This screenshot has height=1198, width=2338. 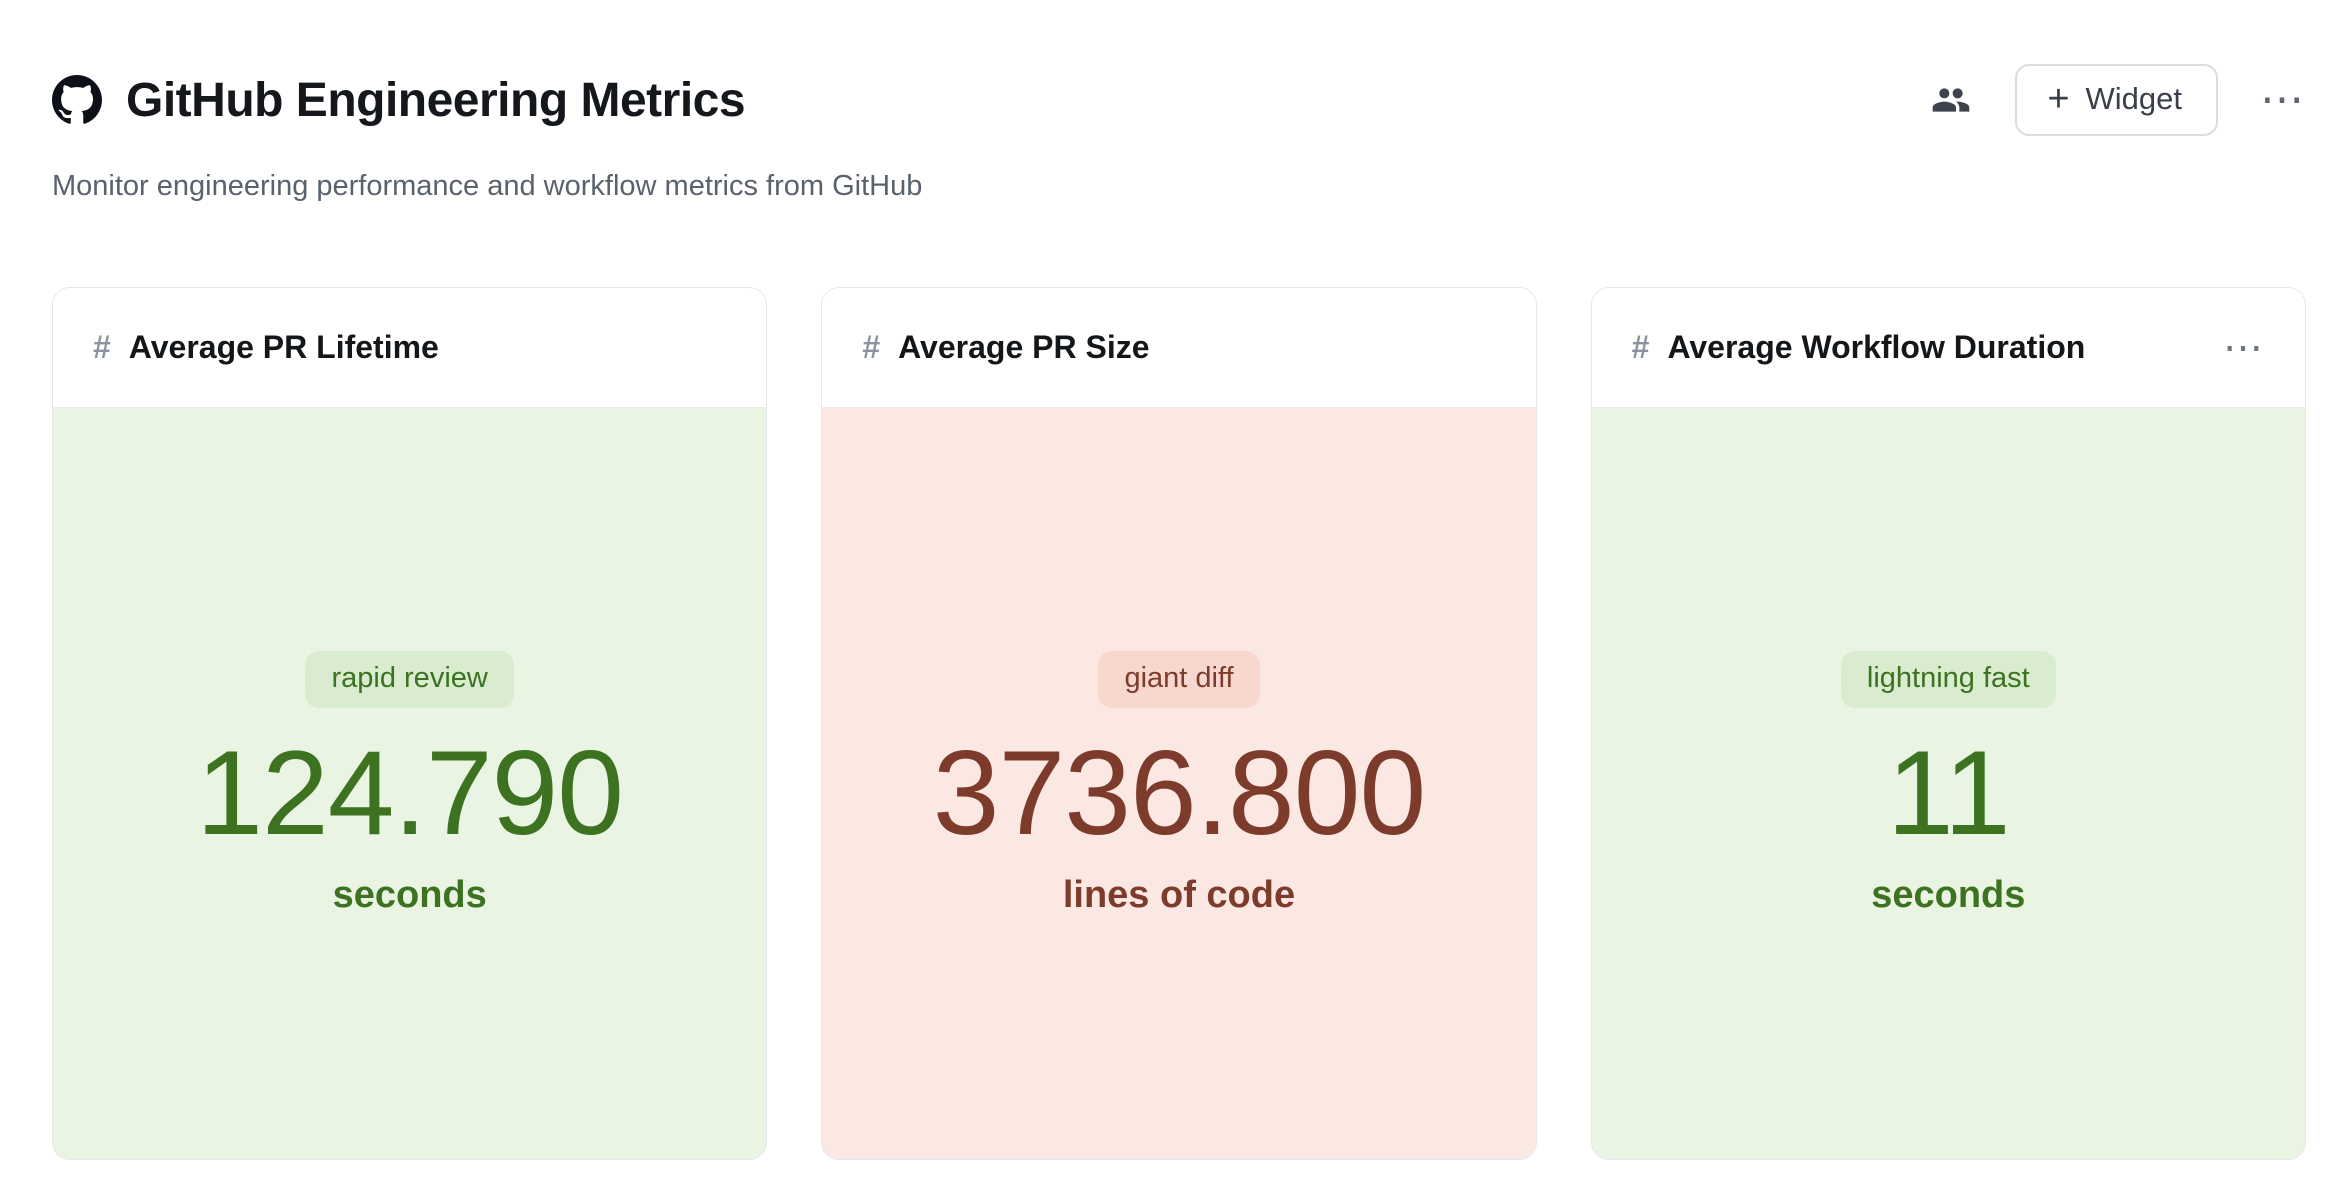 What do you see at coordinates (1948, 679) in the screenshot?
I see `status-badge: lightning fast` at bounding box center [1948, 679].